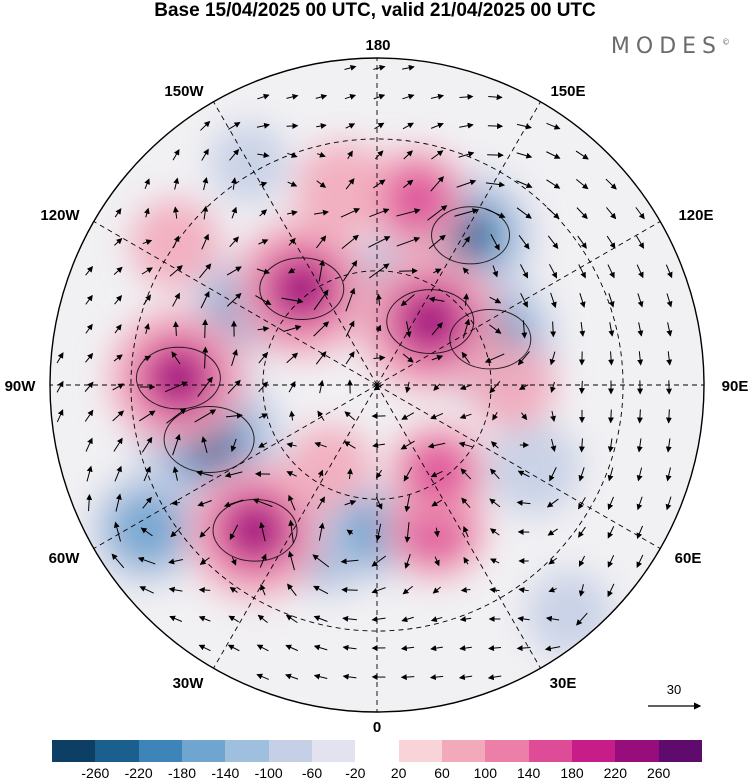  What do you see at coordinates (342, 189) in the screenshot?
I see `positive-anomaly-blob` at bounding box center [342, 189].